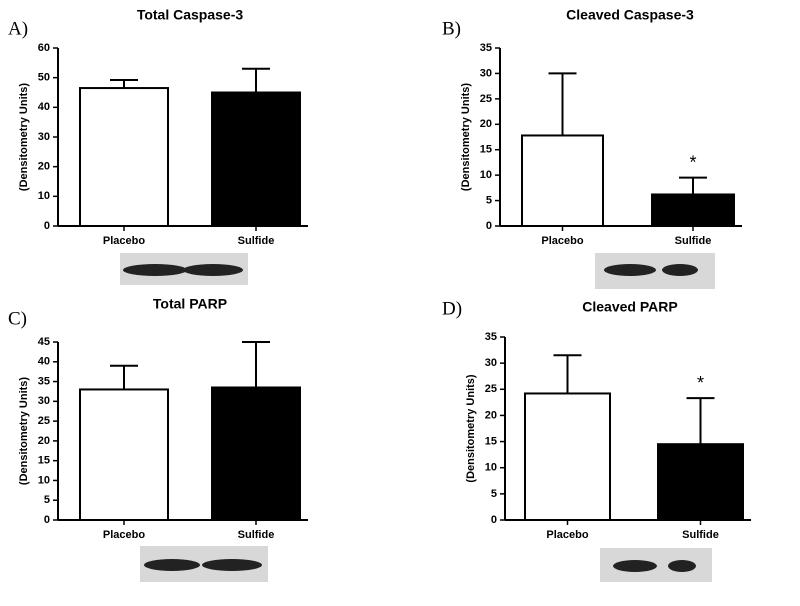 This screenshot has height=606, width=800. What do you see at coordinates (190, 15) in the screenshot?
I see `chart-title: Total Caspase-3` at bounding box center [190, 15].